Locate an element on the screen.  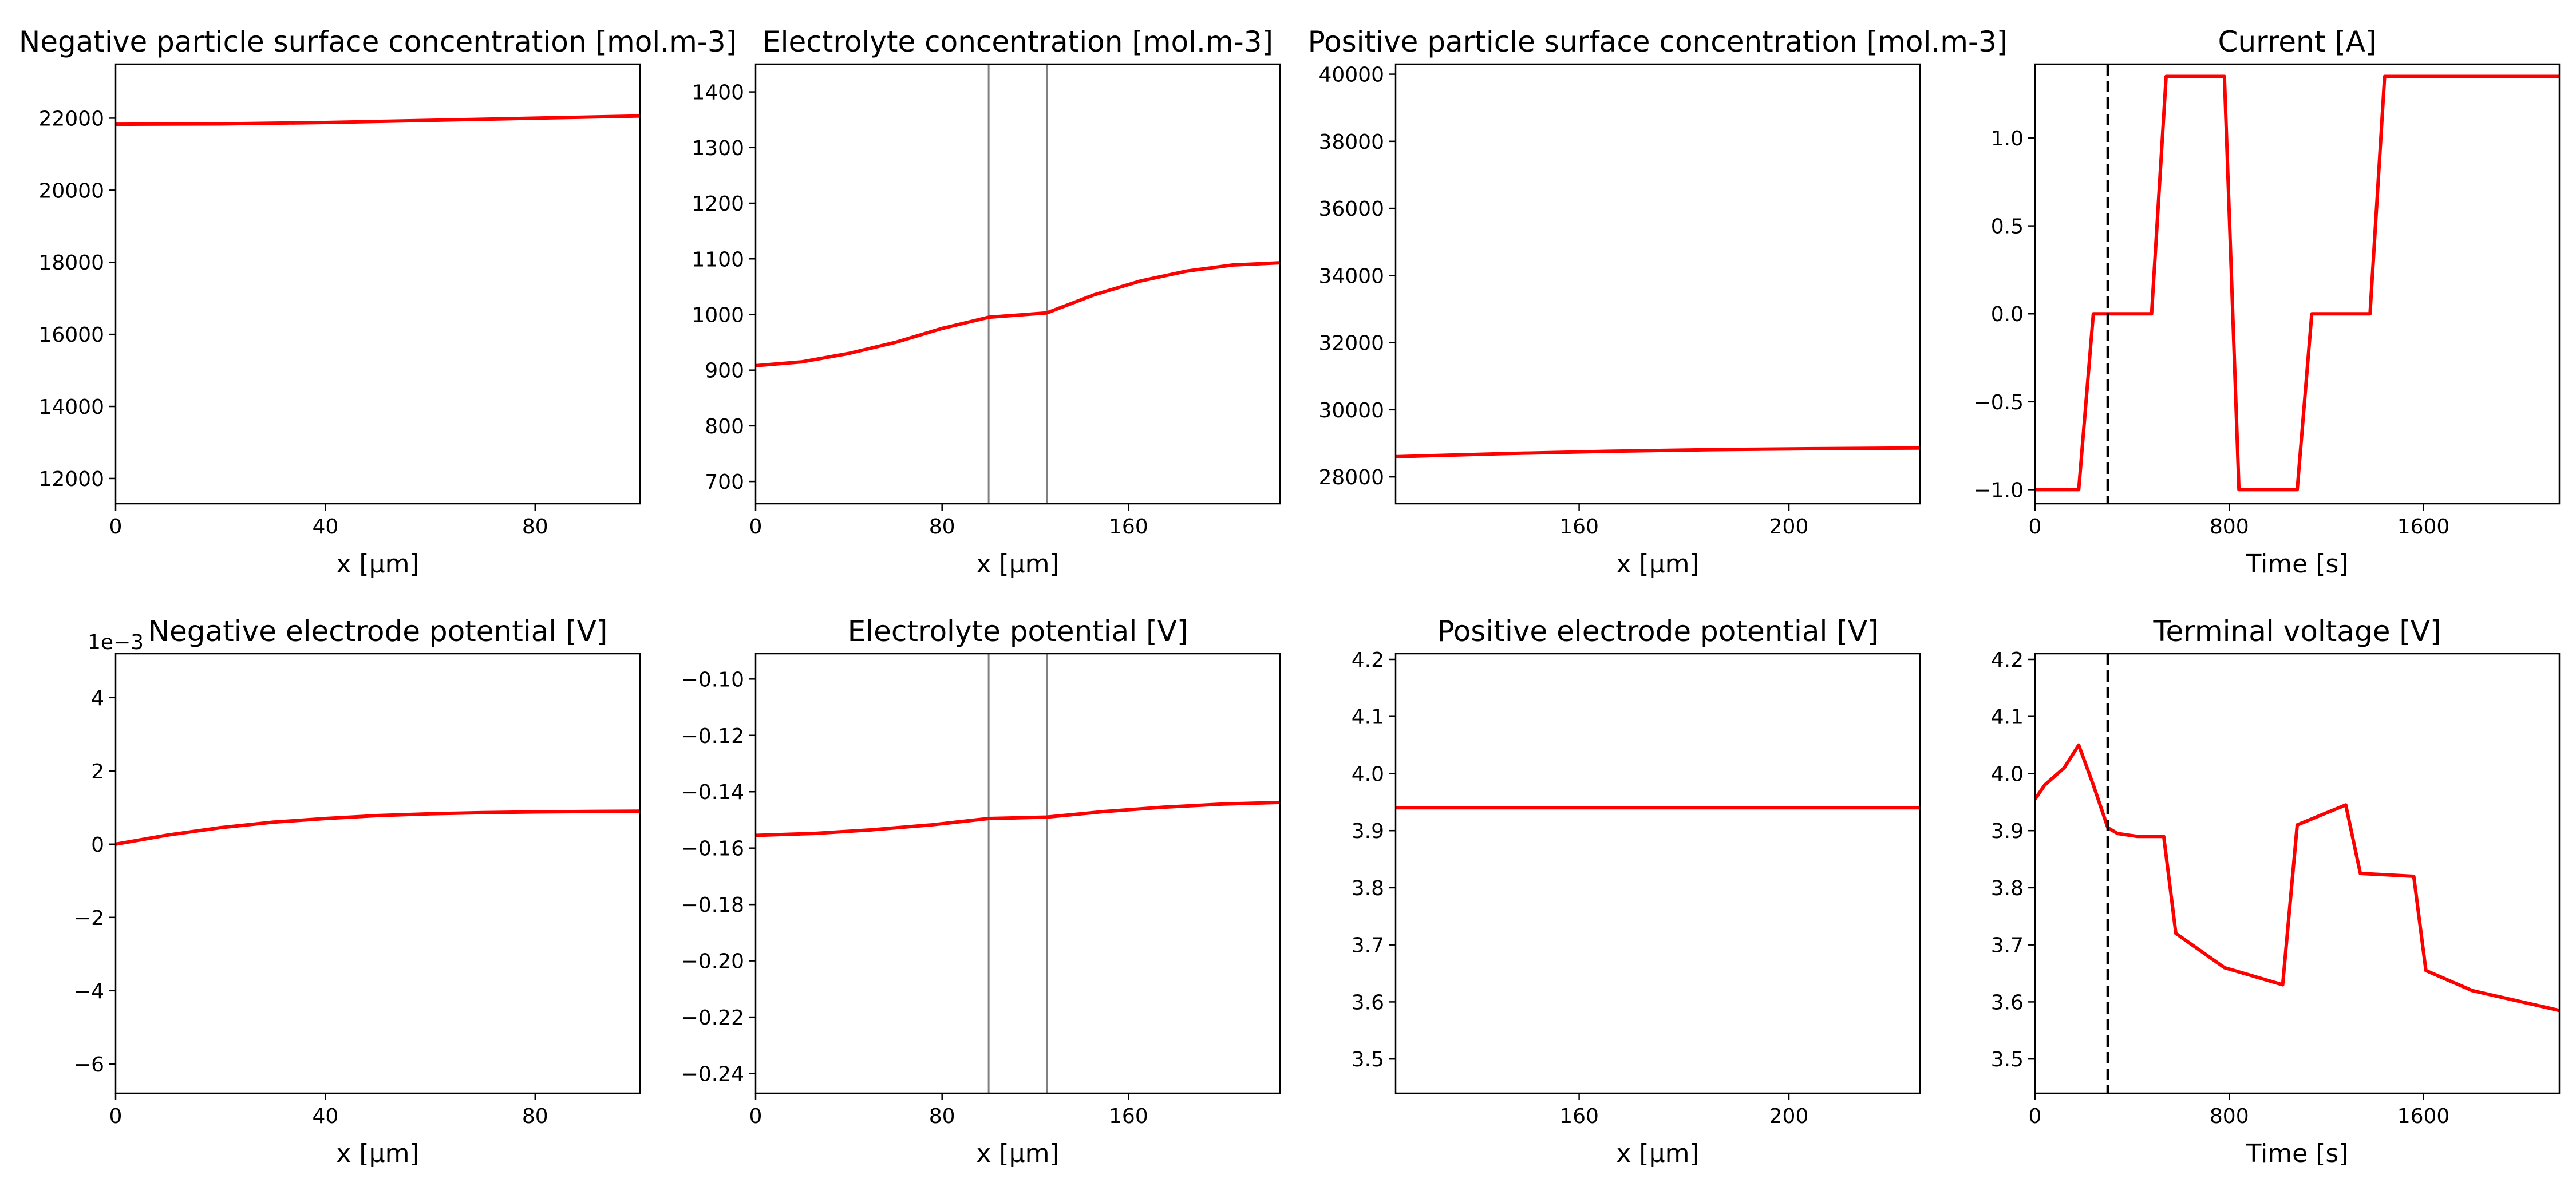
y-tick-label: 4.2 is located at coordinates (1368, 660).